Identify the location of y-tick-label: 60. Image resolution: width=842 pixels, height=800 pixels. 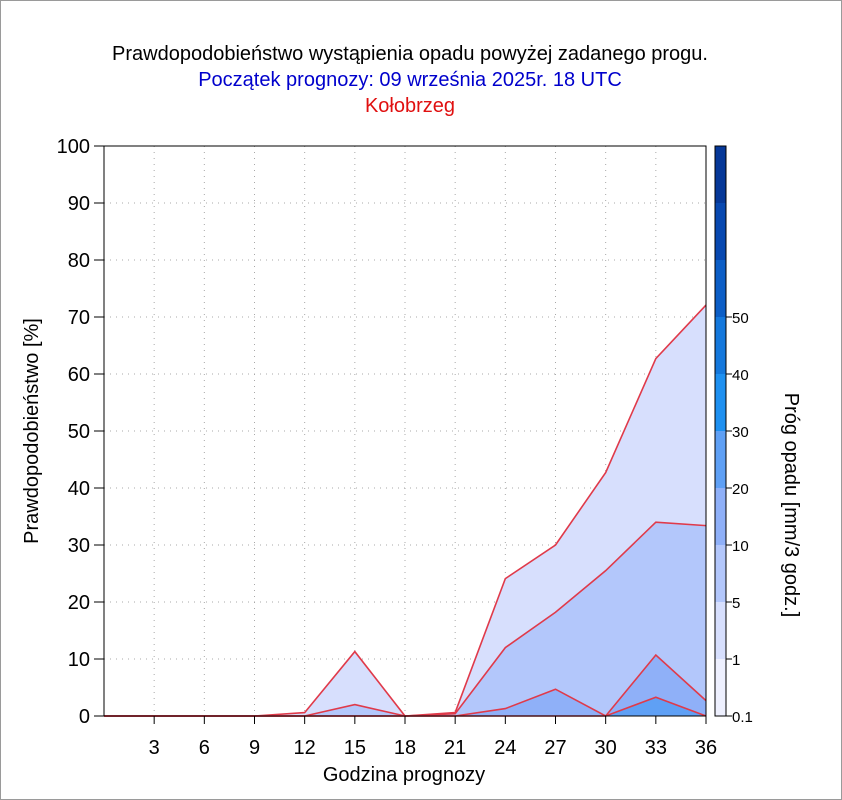
(79, 375).